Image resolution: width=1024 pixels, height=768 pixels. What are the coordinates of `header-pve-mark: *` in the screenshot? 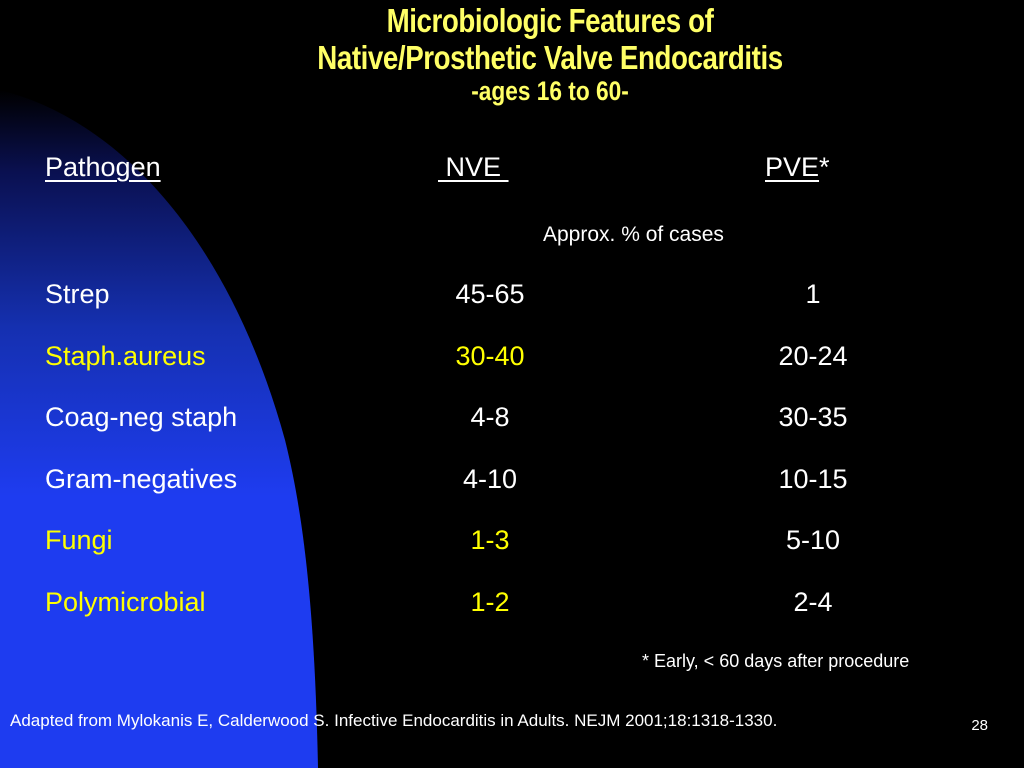 It's located at (824, 167).